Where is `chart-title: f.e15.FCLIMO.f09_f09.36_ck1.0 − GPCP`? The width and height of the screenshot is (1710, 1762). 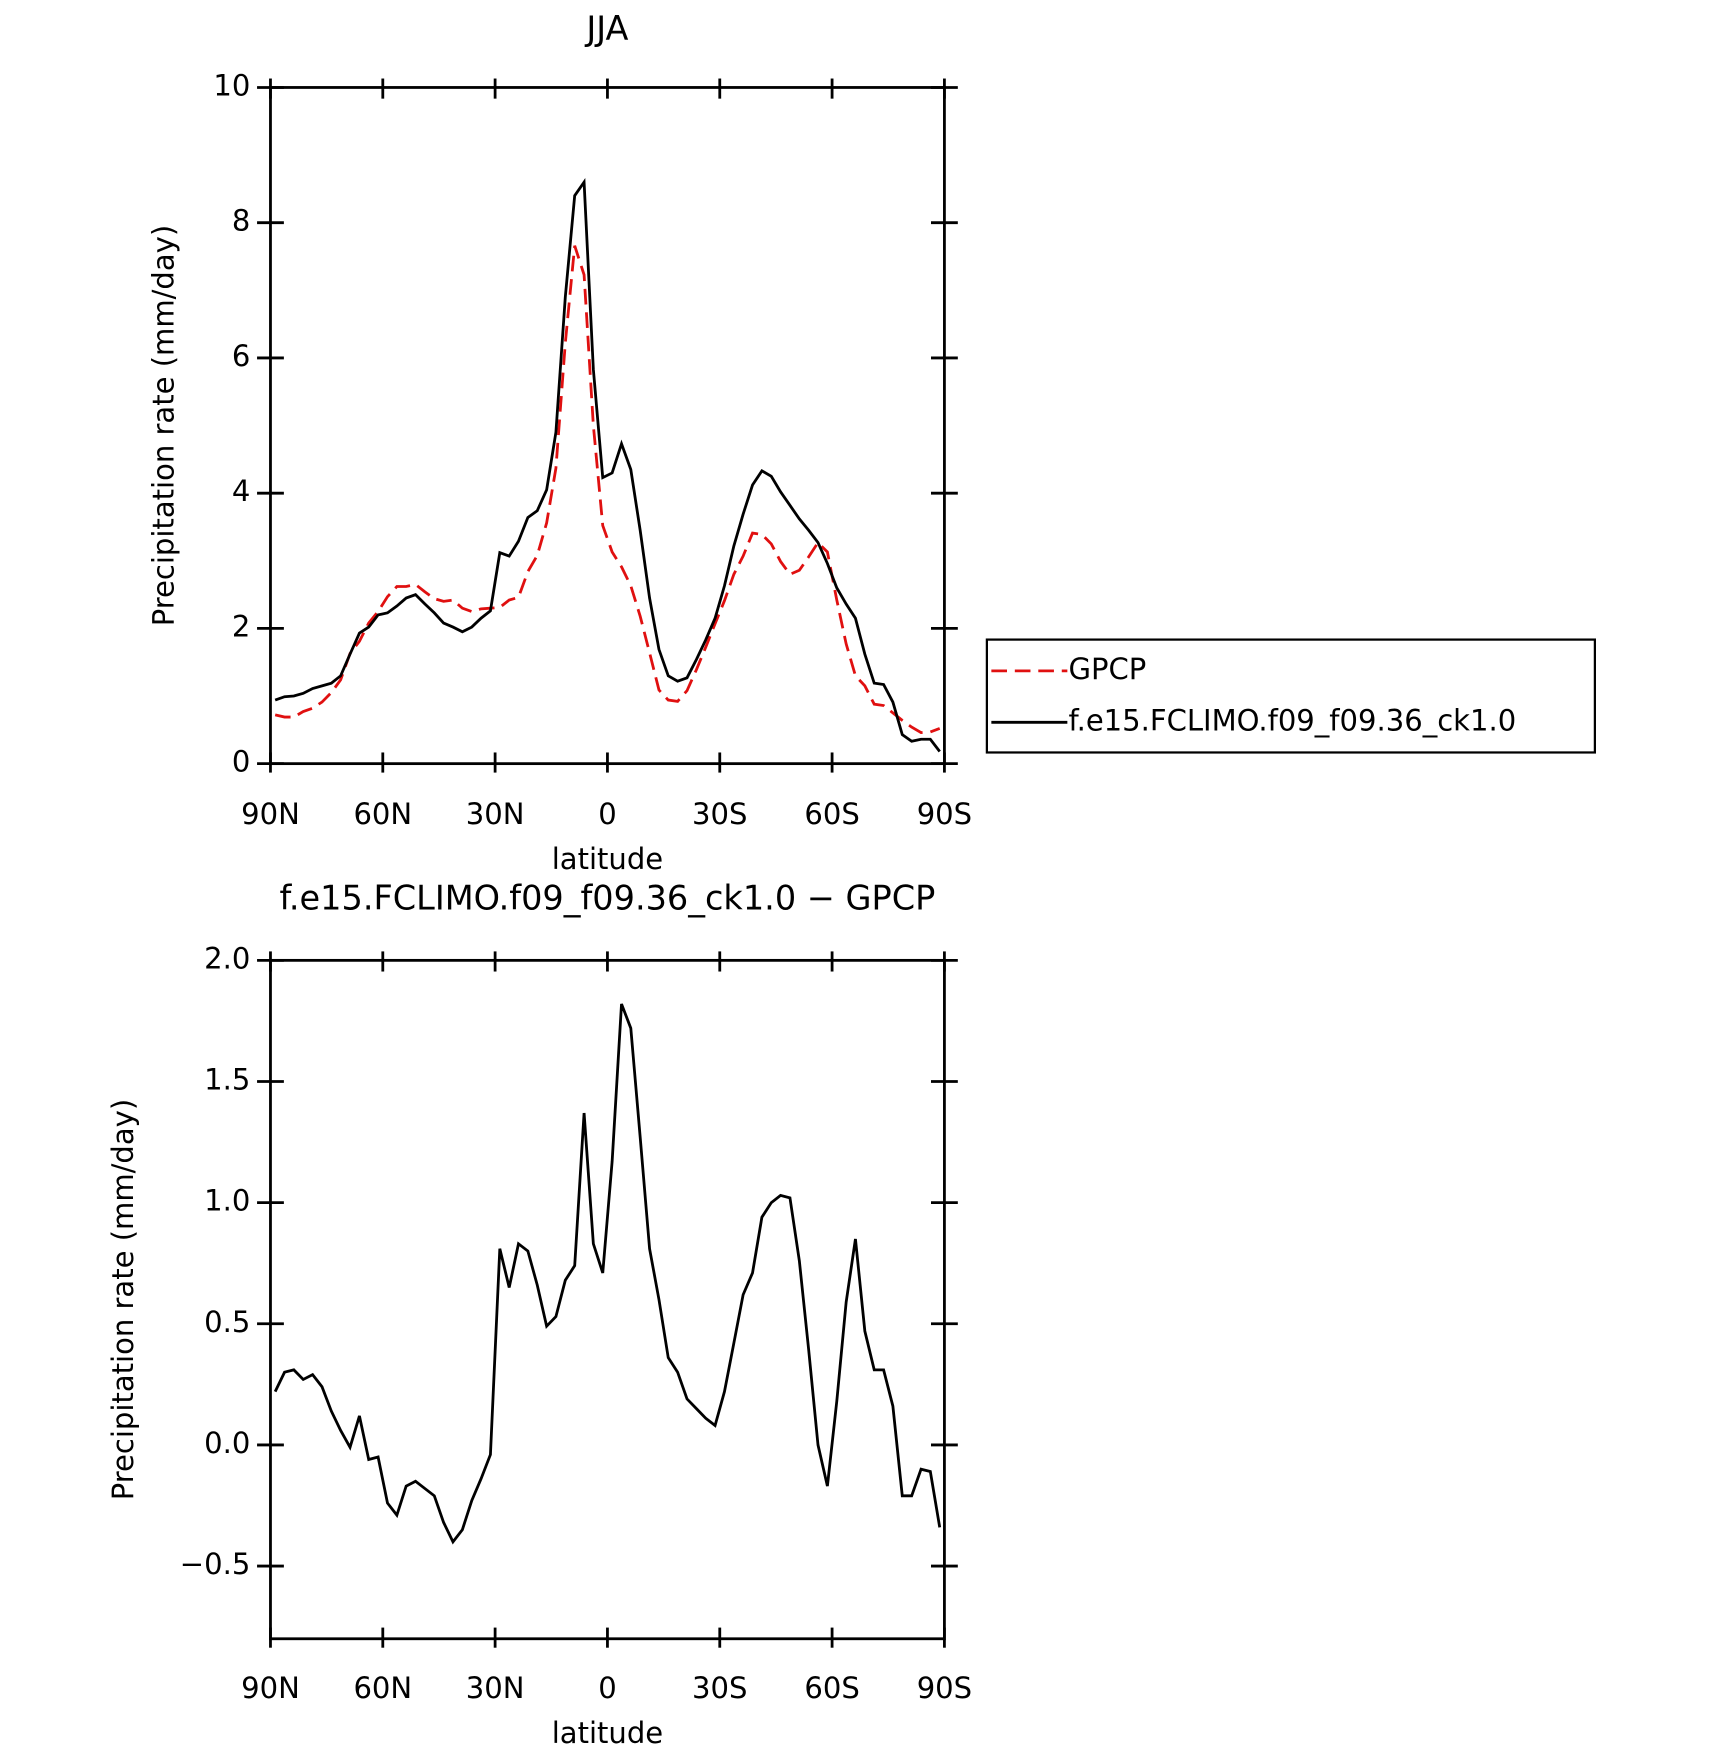
chart-title: f.e15.FCLIMO.f09_f09.36_ck1.0 − GPCP is located at coordinates (608, 897).